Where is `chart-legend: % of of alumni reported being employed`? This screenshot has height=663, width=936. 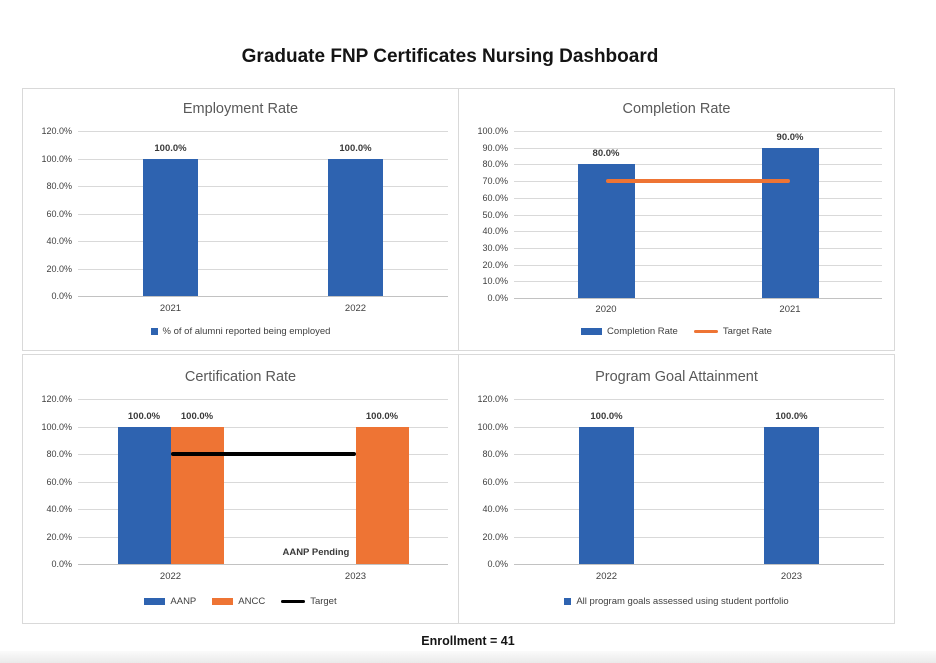
chart-legend: % of of alumni reported being employed is located at coordinates (240, 331).